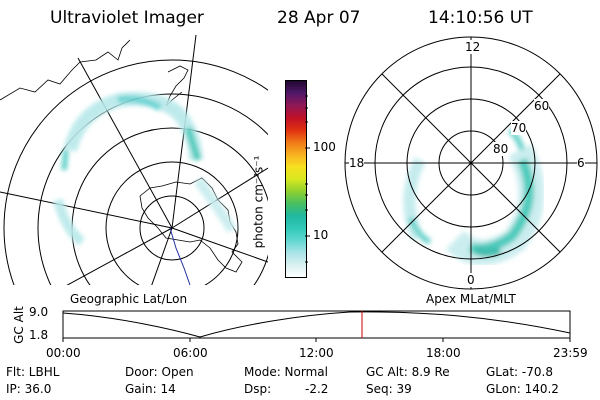 Image resolution: width=600 pixels, height=400 pixels. I want to click on ip-status: IP: 36.0, so click(29, 389).